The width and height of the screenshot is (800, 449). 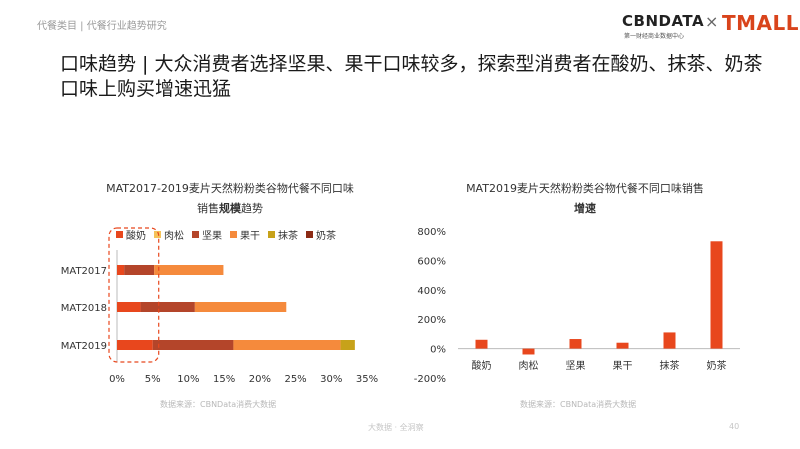 I want to click on left-chart-title-line2: 销售规模趋势, so click(x=230, y=208).